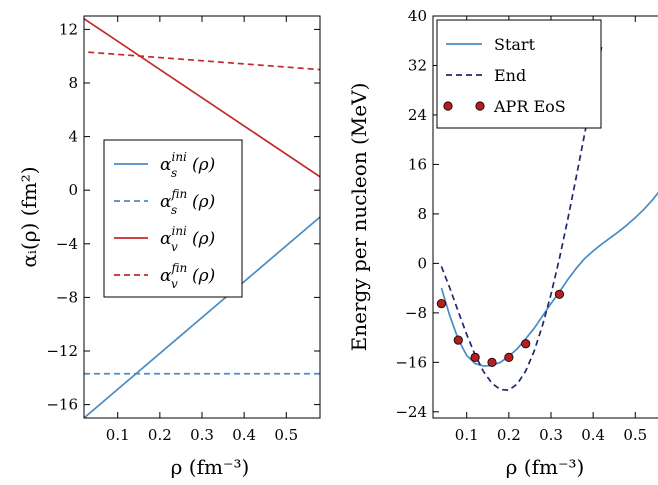  I want to click on right-x-tick-label-4: 0.5, so click(635, 435).